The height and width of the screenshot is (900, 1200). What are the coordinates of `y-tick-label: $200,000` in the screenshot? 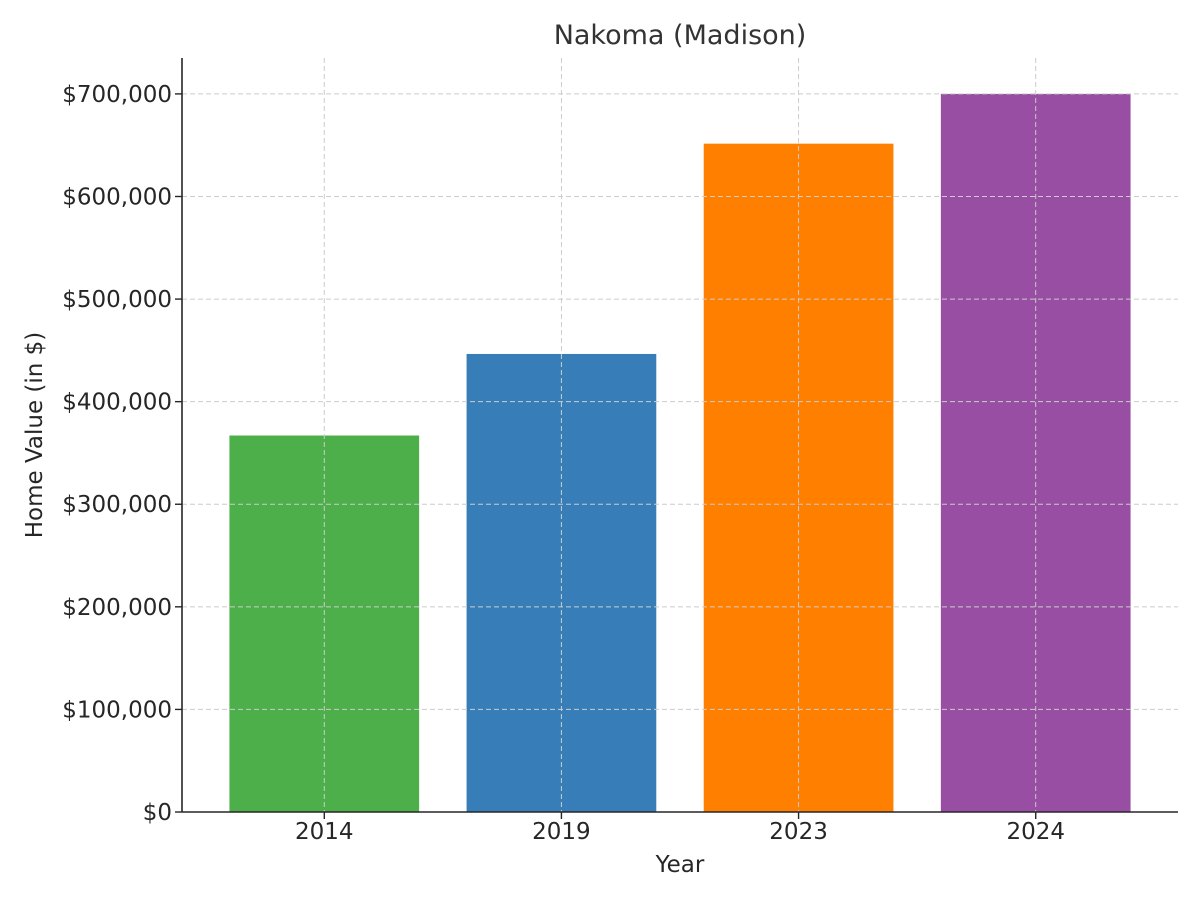 It's located at (117, 608).